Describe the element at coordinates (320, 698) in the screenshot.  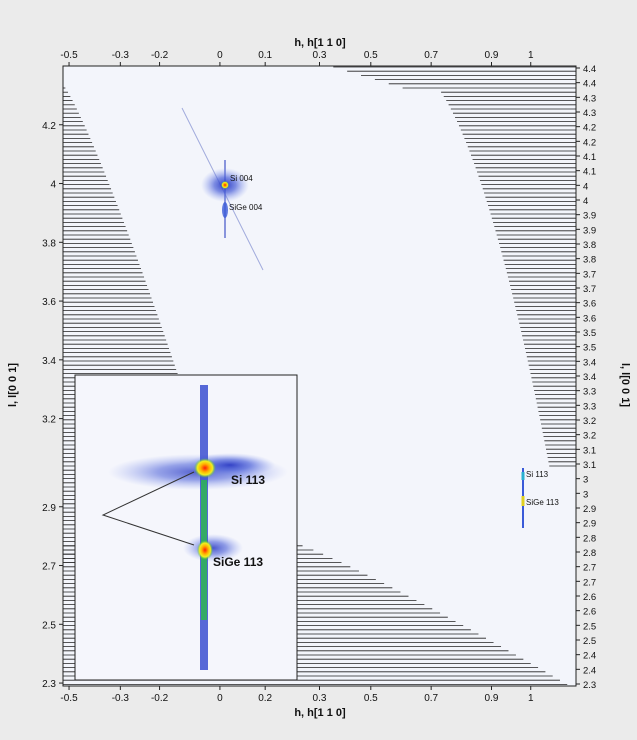
I see `x-tick-label-bottom: 0.3` at that location.